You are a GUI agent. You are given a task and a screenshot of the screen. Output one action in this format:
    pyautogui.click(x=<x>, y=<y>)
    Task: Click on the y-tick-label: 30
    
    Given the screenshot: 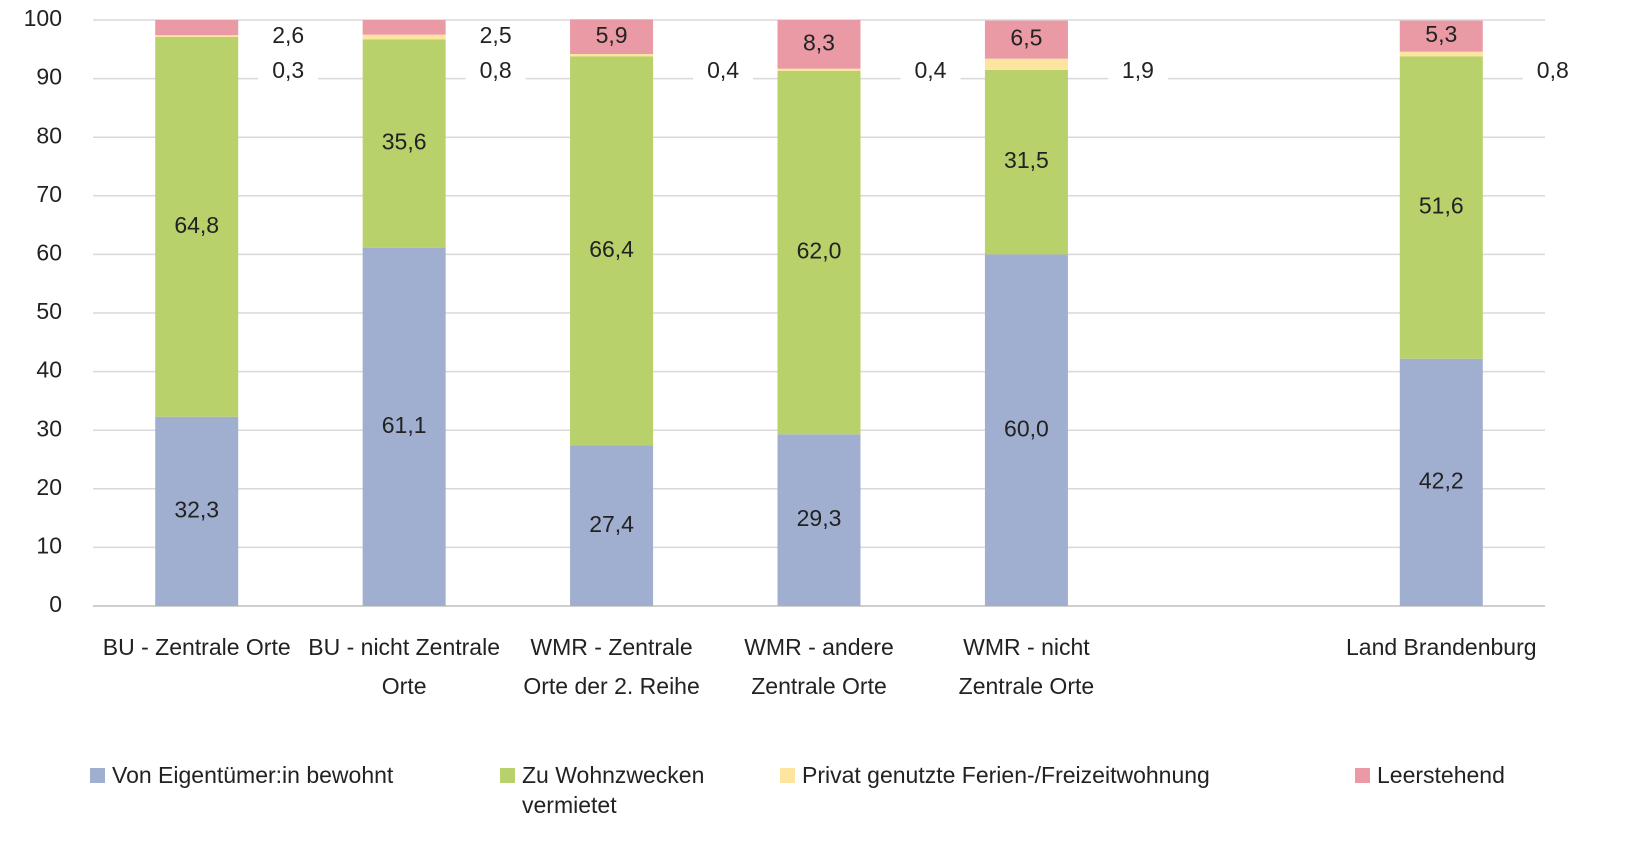 What is the action you would take?
    pyautogui.click(x=49, y=428)
    